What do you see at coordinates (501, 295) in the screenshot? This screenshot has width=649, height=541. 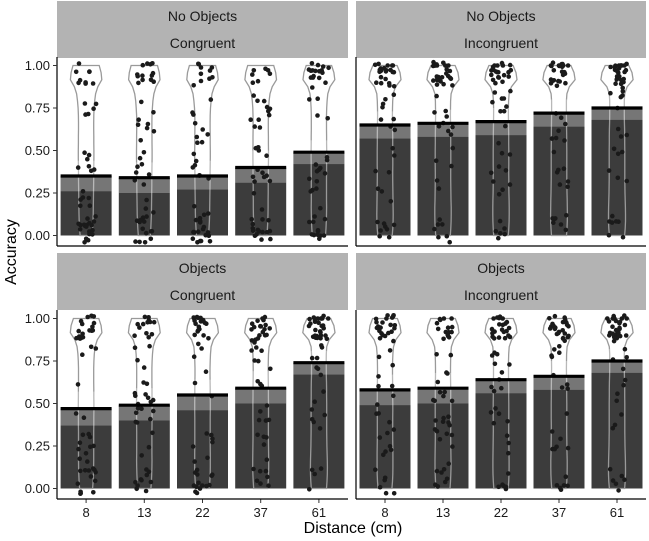 I see `facet-strip-label-bottom: Incongruent` at bounding box center [501, 295].